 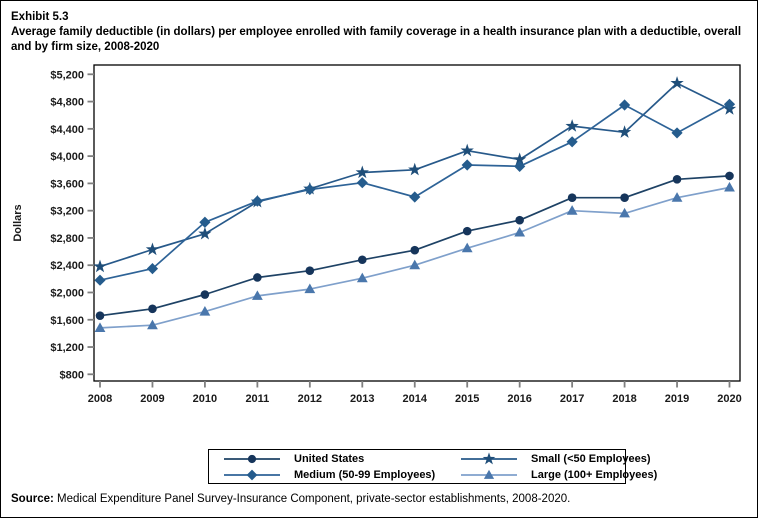 I want to click on x-tick-label: 2017, so click(x=572, y=399).